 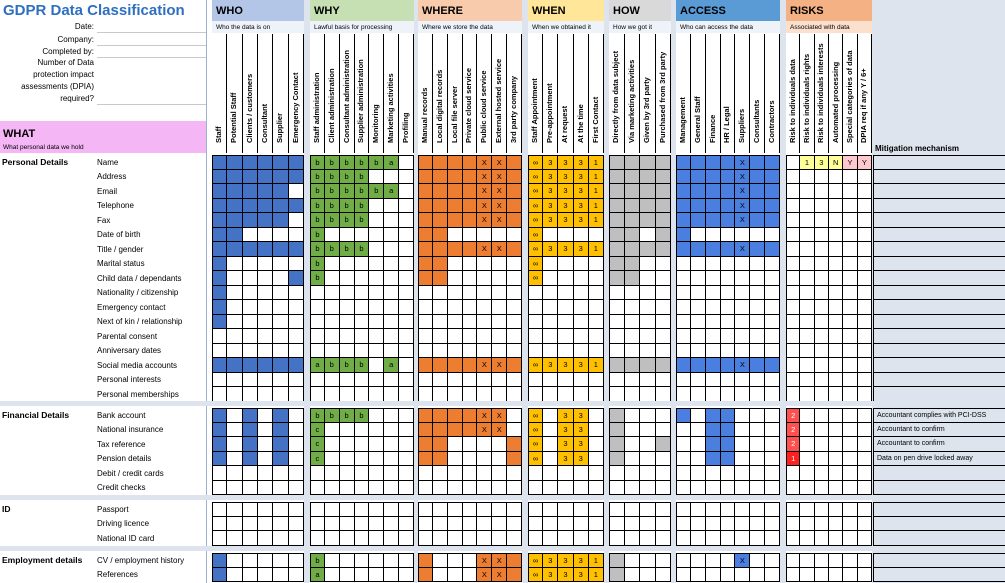 I want to click on grid-cell: c, so click(x=317, y=444).